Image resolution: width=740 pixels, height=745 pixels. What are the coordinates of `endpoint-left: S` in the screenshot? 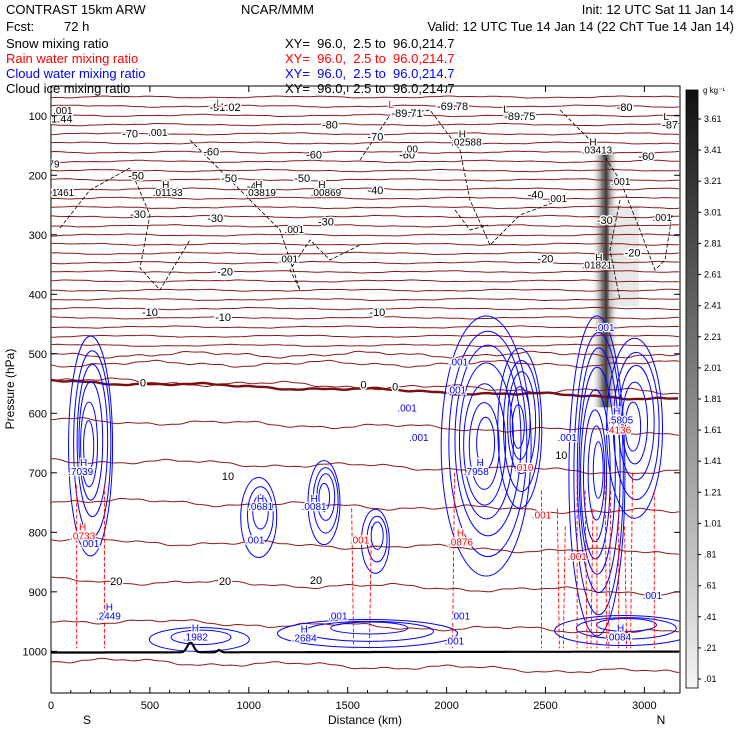 It's located at (87, 720).